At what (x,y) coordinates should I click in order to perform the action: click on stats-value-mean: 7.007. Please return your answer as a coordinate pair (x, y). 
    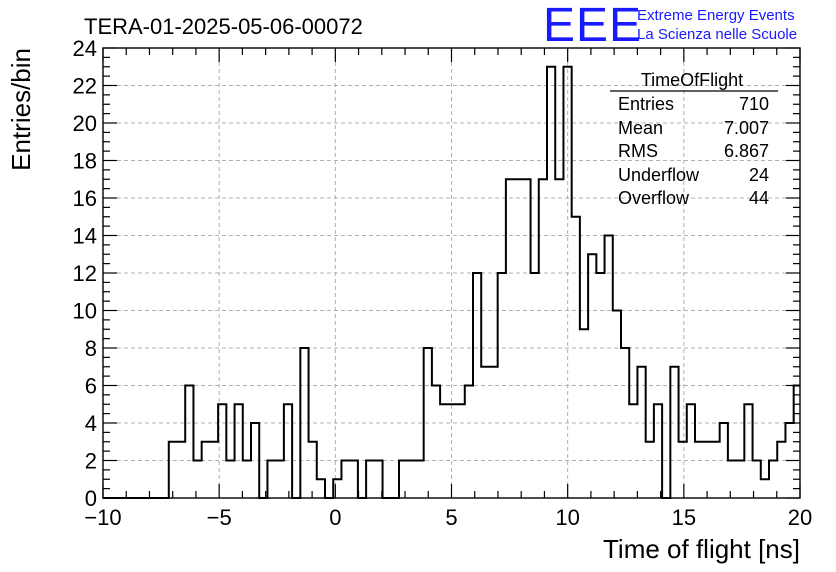
    Looking at the image, I should click on (746, 128).